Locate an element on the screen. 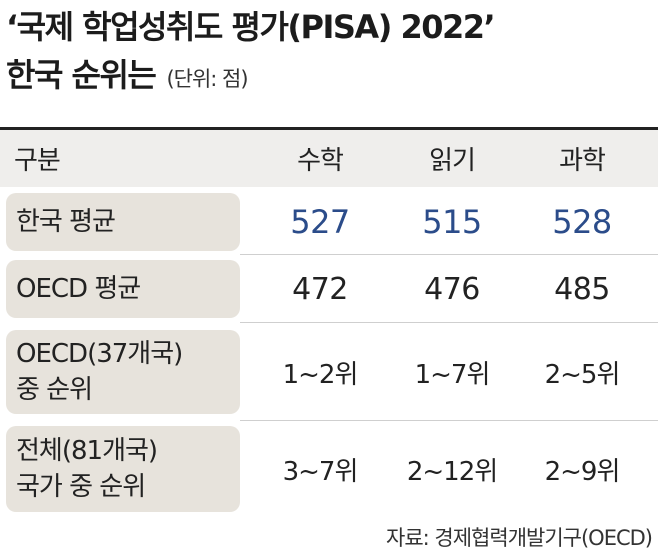  table-header is located at coordinates (329, 157).